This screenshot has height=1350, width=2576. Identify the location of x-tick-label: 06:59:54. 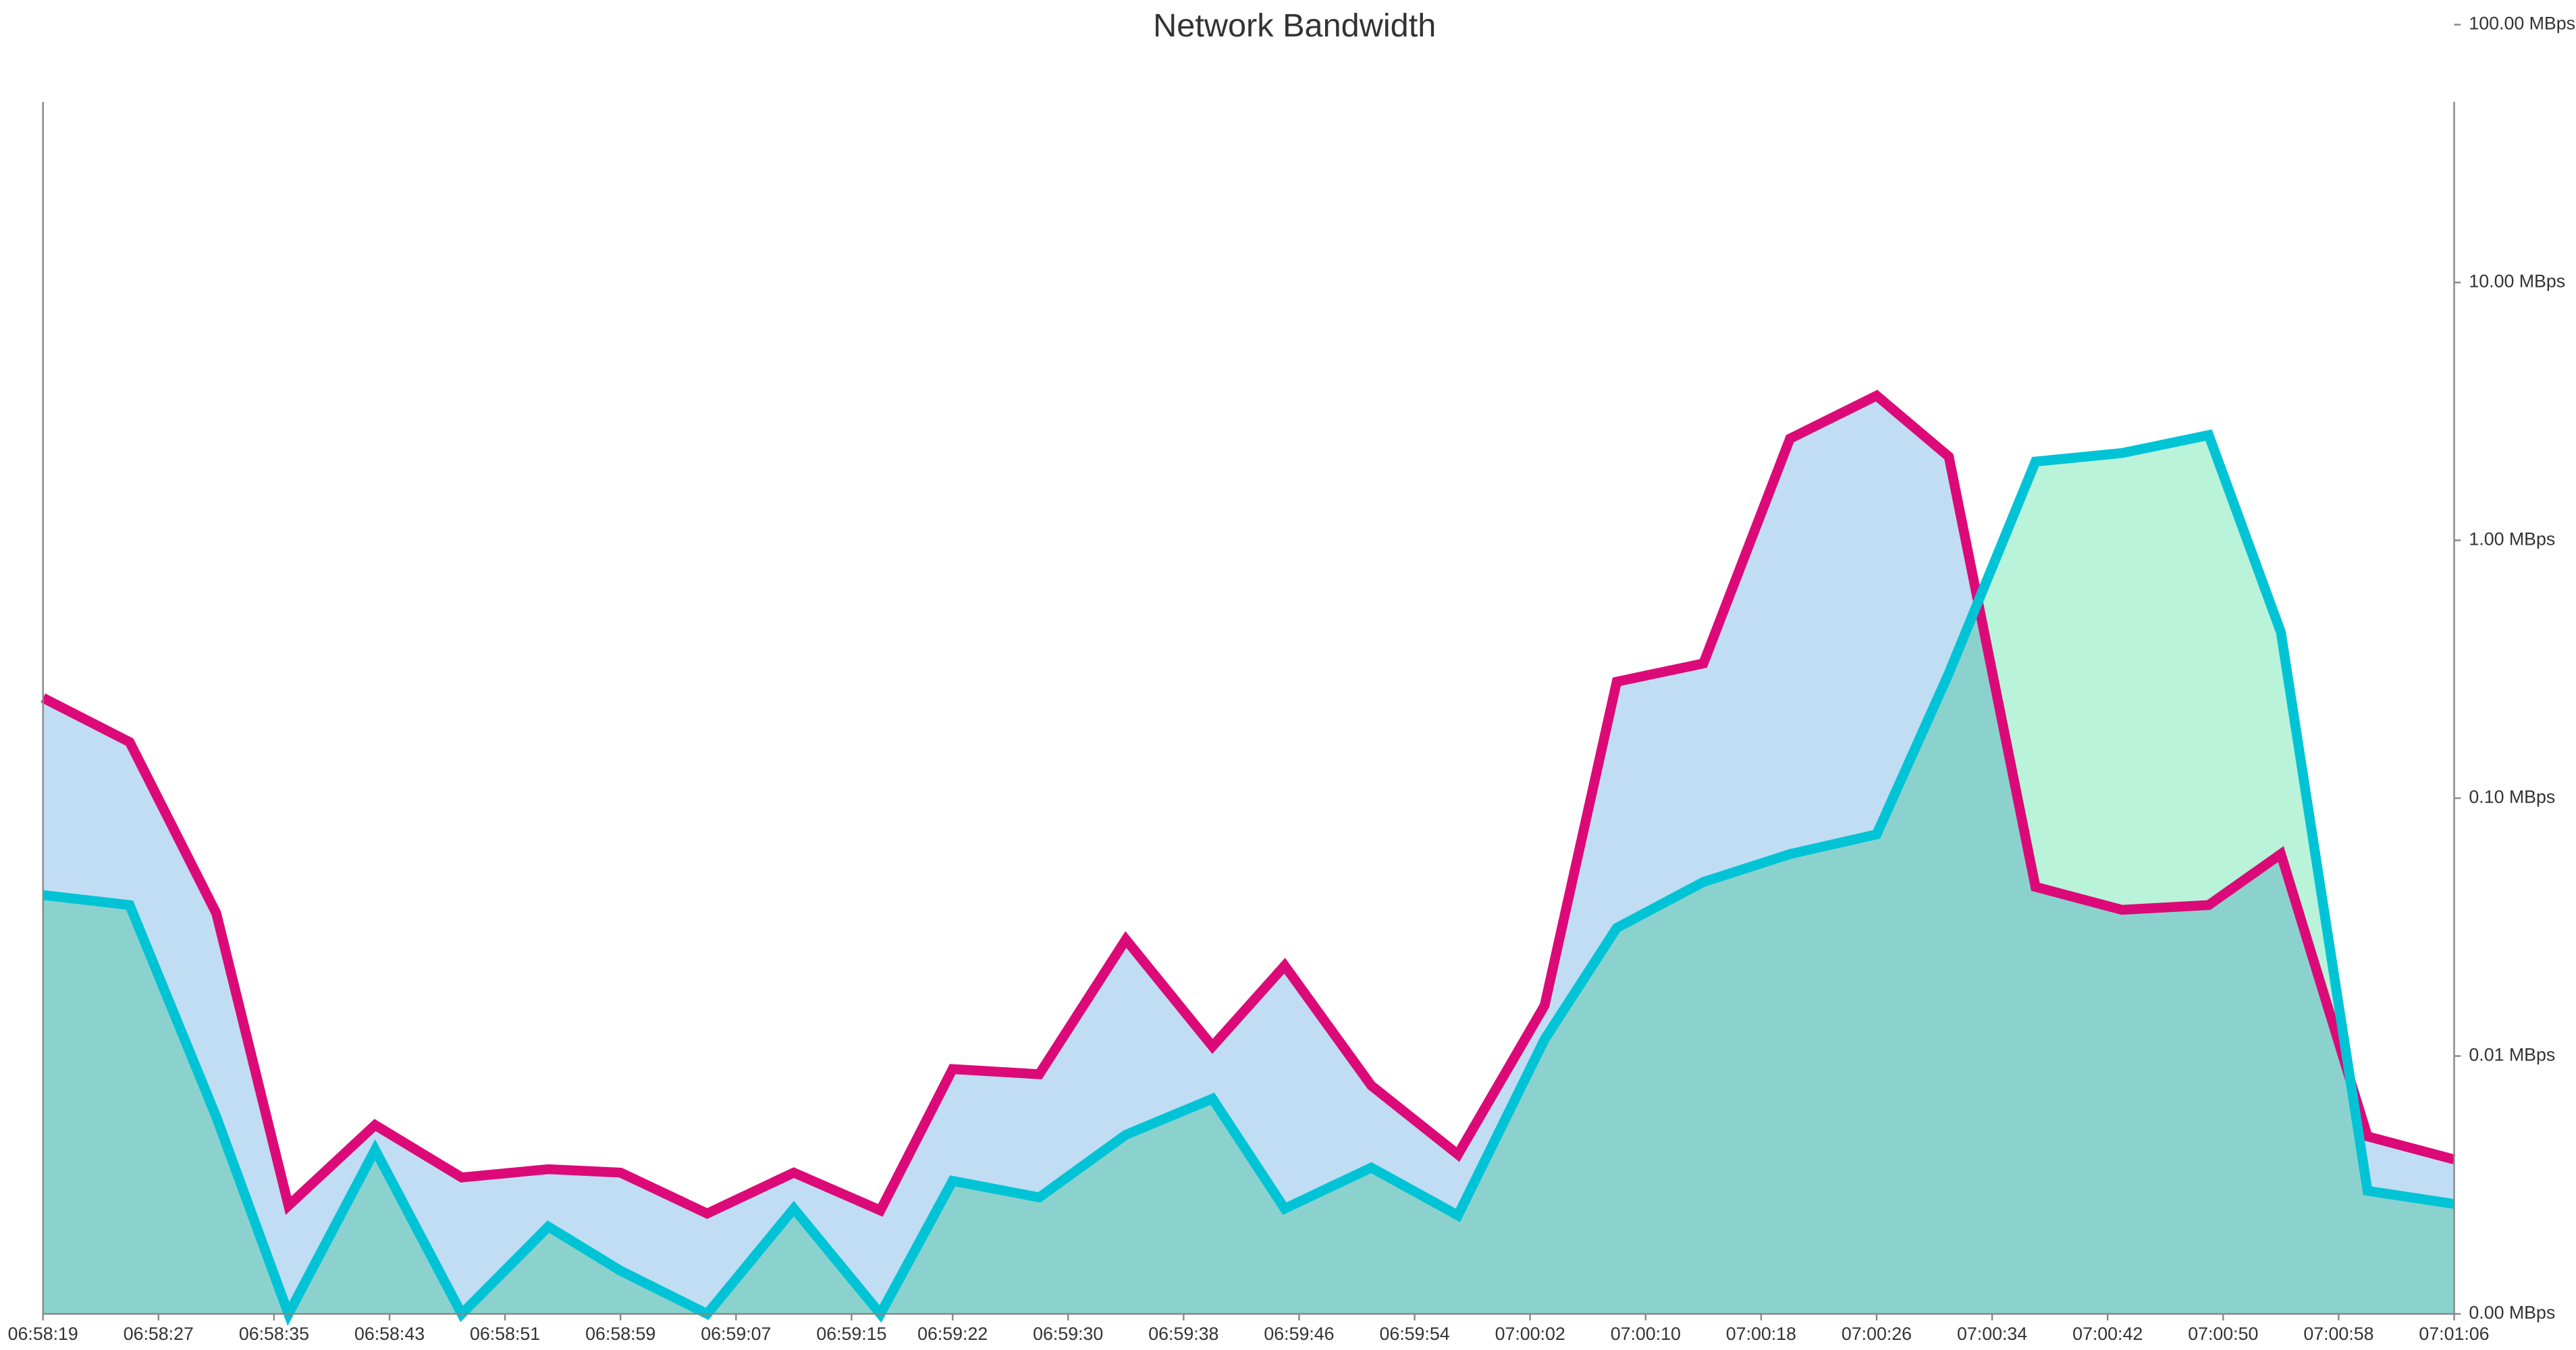
(1414, 1334).